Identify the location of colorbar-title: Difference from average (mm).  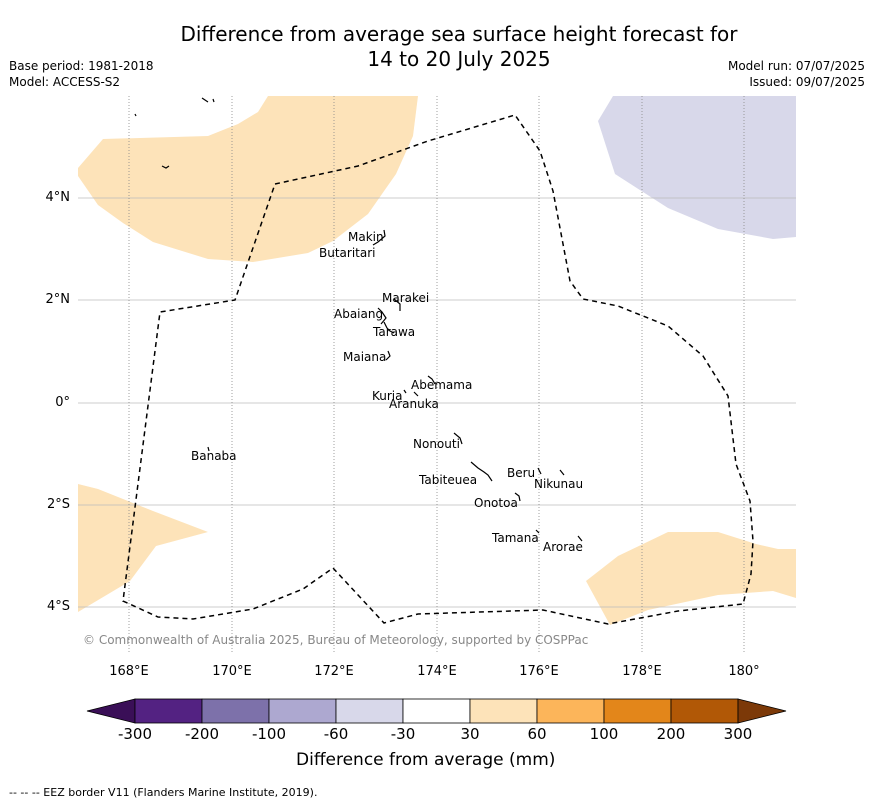
(426, 760).